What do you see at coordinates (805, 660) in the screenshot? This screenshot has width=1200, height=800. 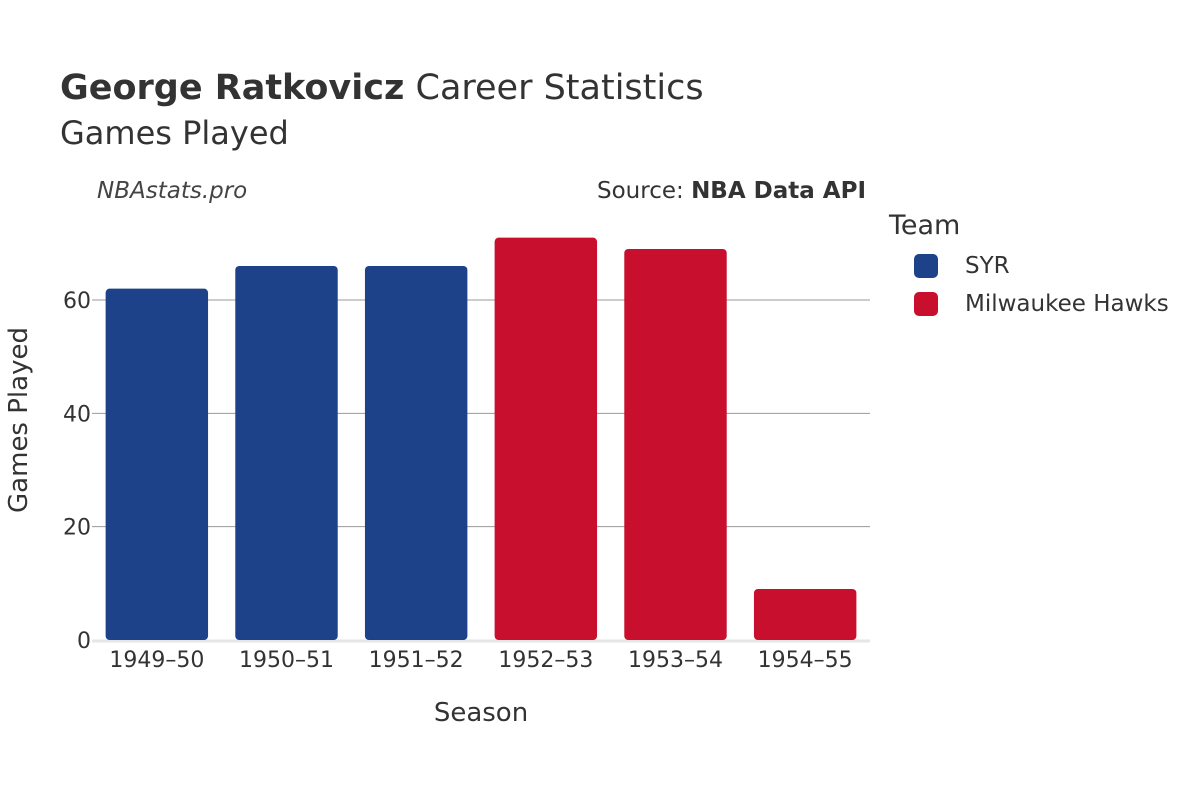 I see `x-tick-label: 1954–55` at bounding box center [805, 660].